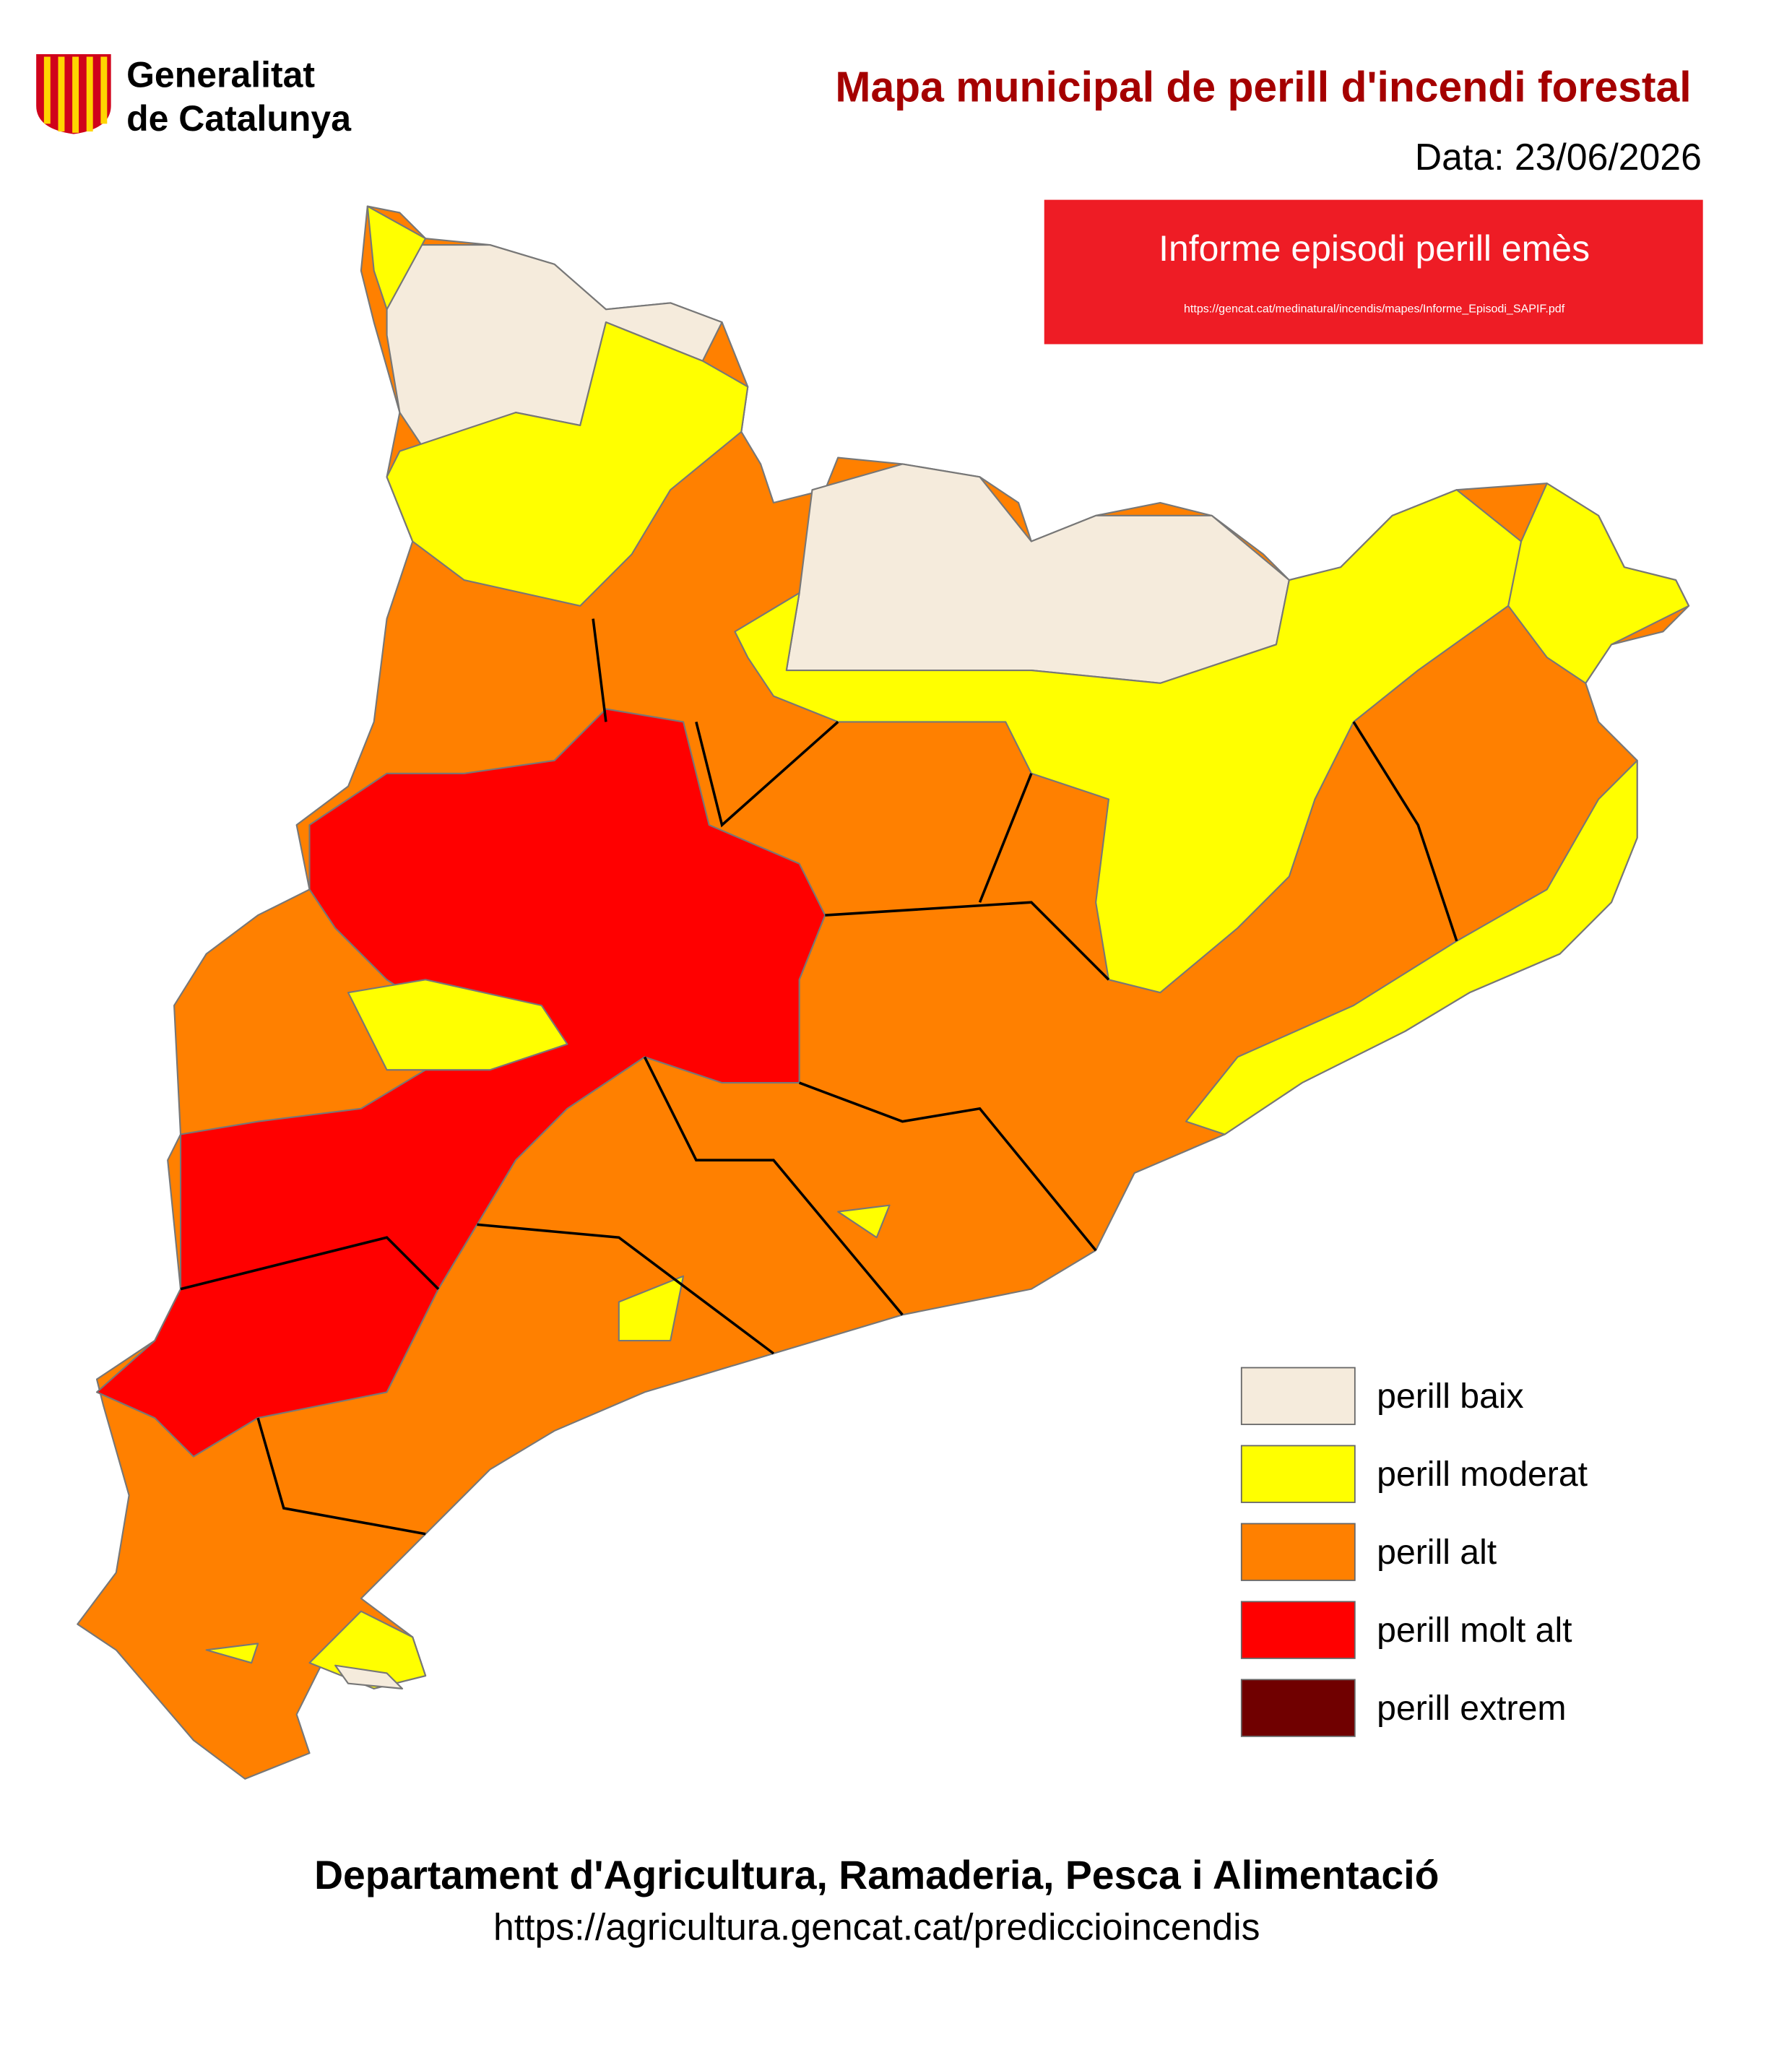 Image resolution: width=1792 pixels, height=2047 pixels. Describe the element at coordinates (1373, 272) in the screenshot. I see `banner` at that location.